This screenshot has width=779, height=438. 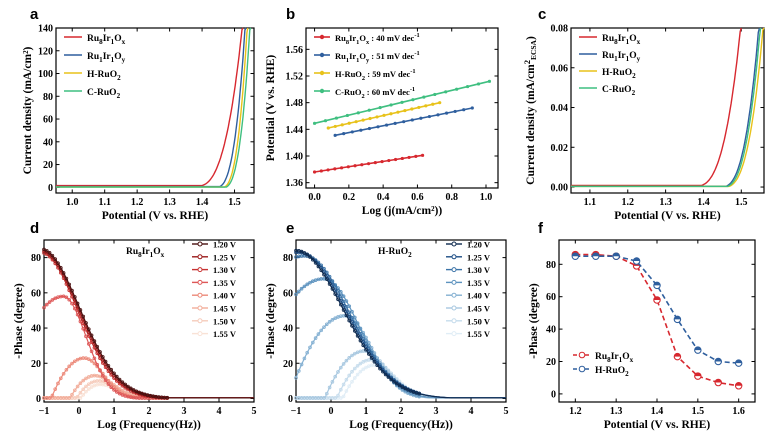 I want to click on x-tick-label: 0, so click(x=331, y=411).